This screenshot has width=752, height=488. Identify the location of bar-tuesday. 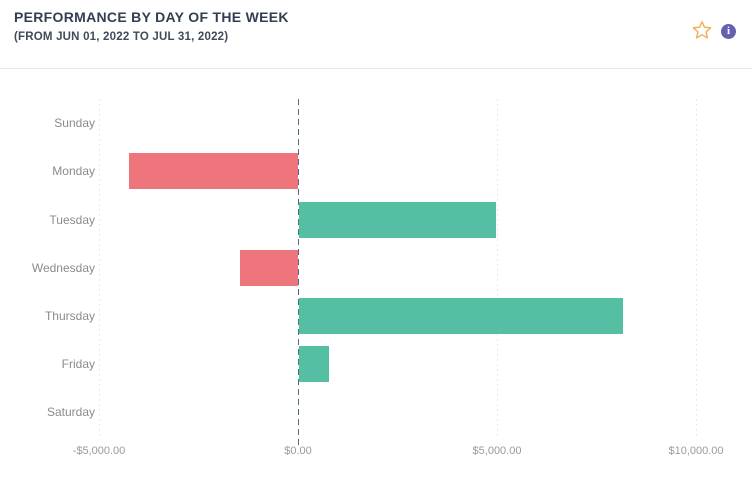
(397, 219).